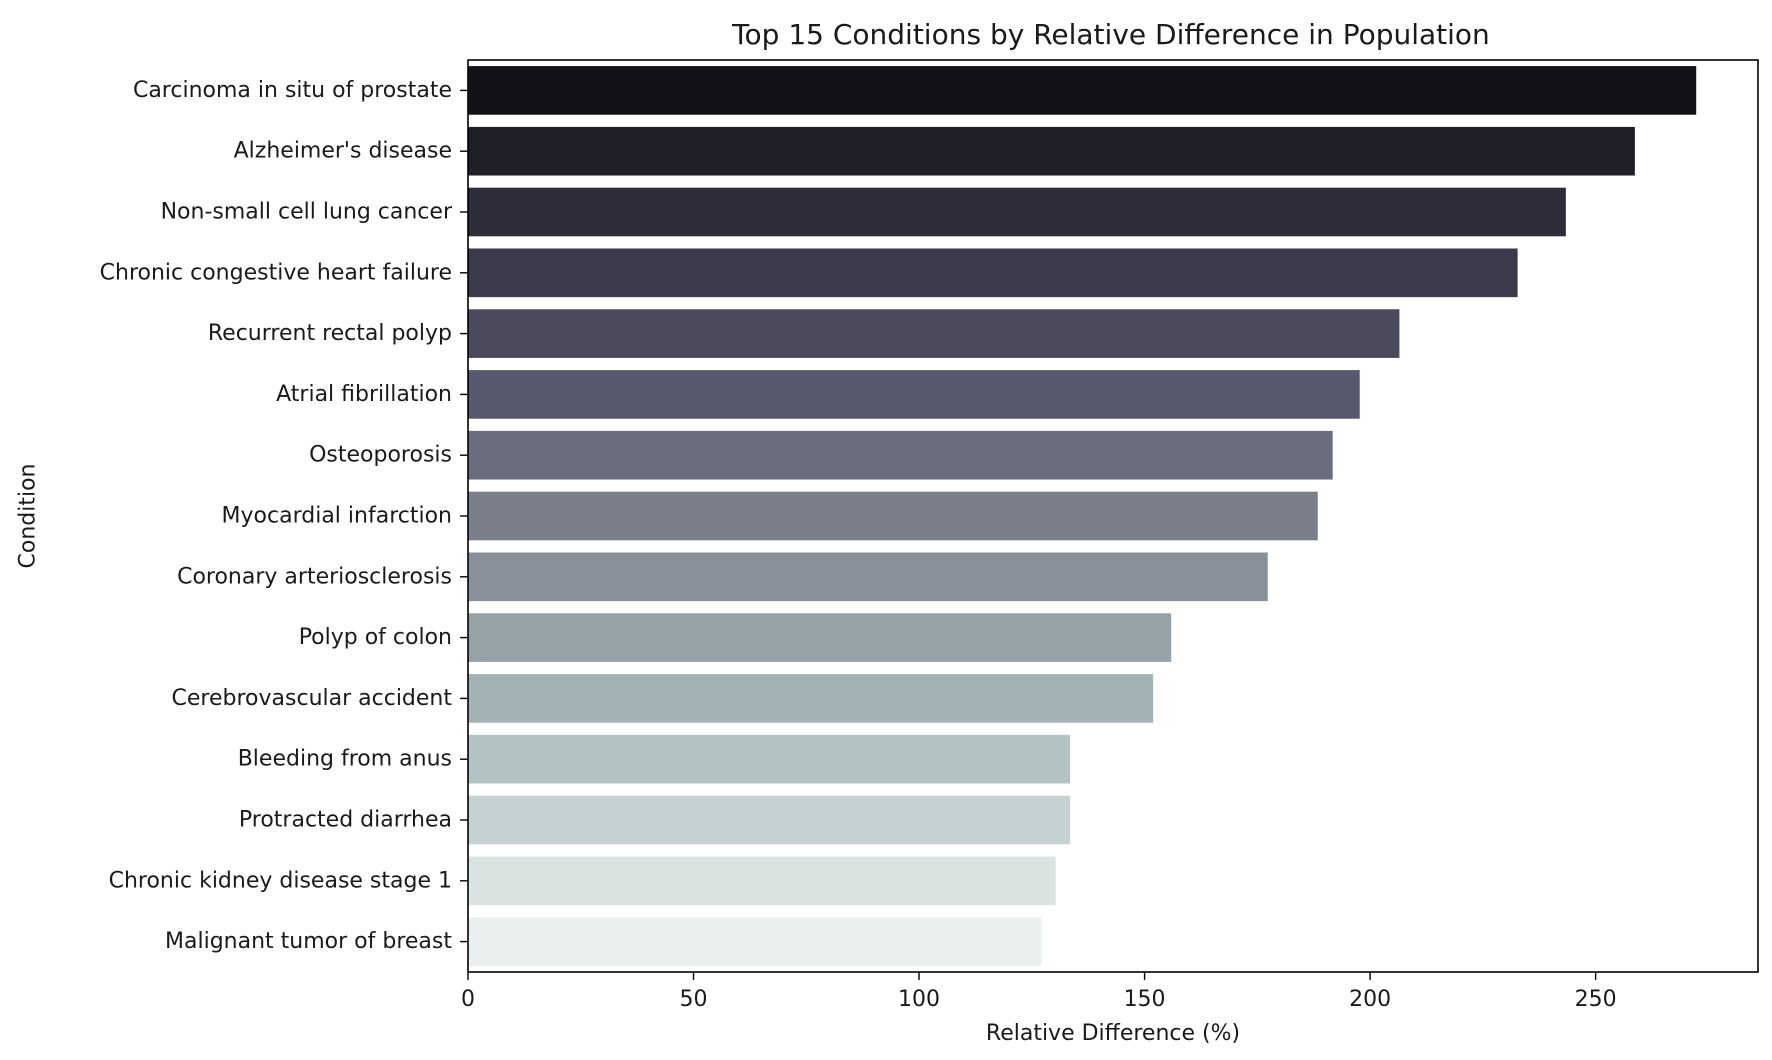 The width and height of the screenshot is (1772, 1060). I want to click on x-tick-label: 0, so click(468, 999).